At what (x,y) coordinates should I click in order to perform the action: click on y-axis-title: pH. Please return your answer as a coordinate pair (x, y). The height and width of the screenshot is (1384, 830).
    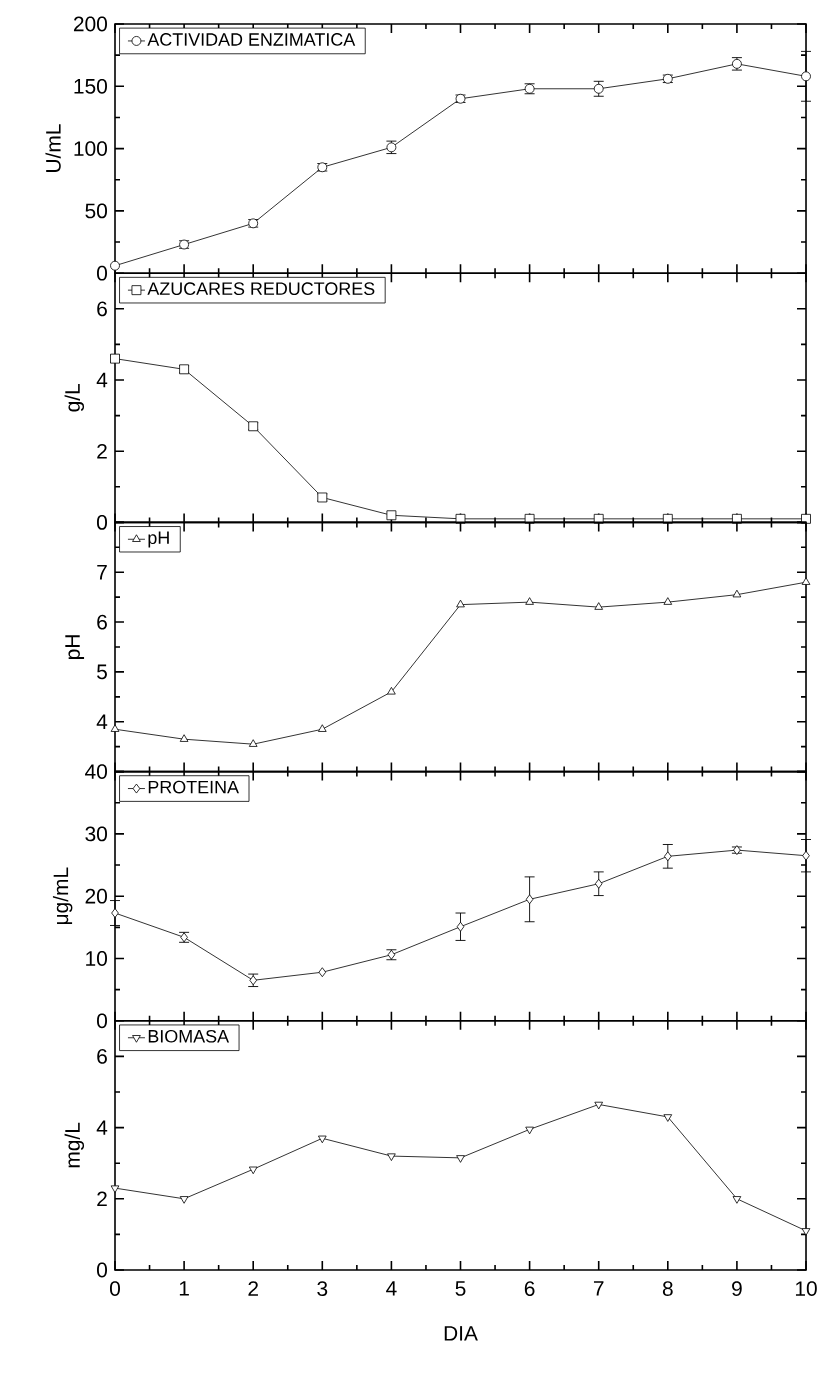
    Looking at the image, I should click on (75, 647).